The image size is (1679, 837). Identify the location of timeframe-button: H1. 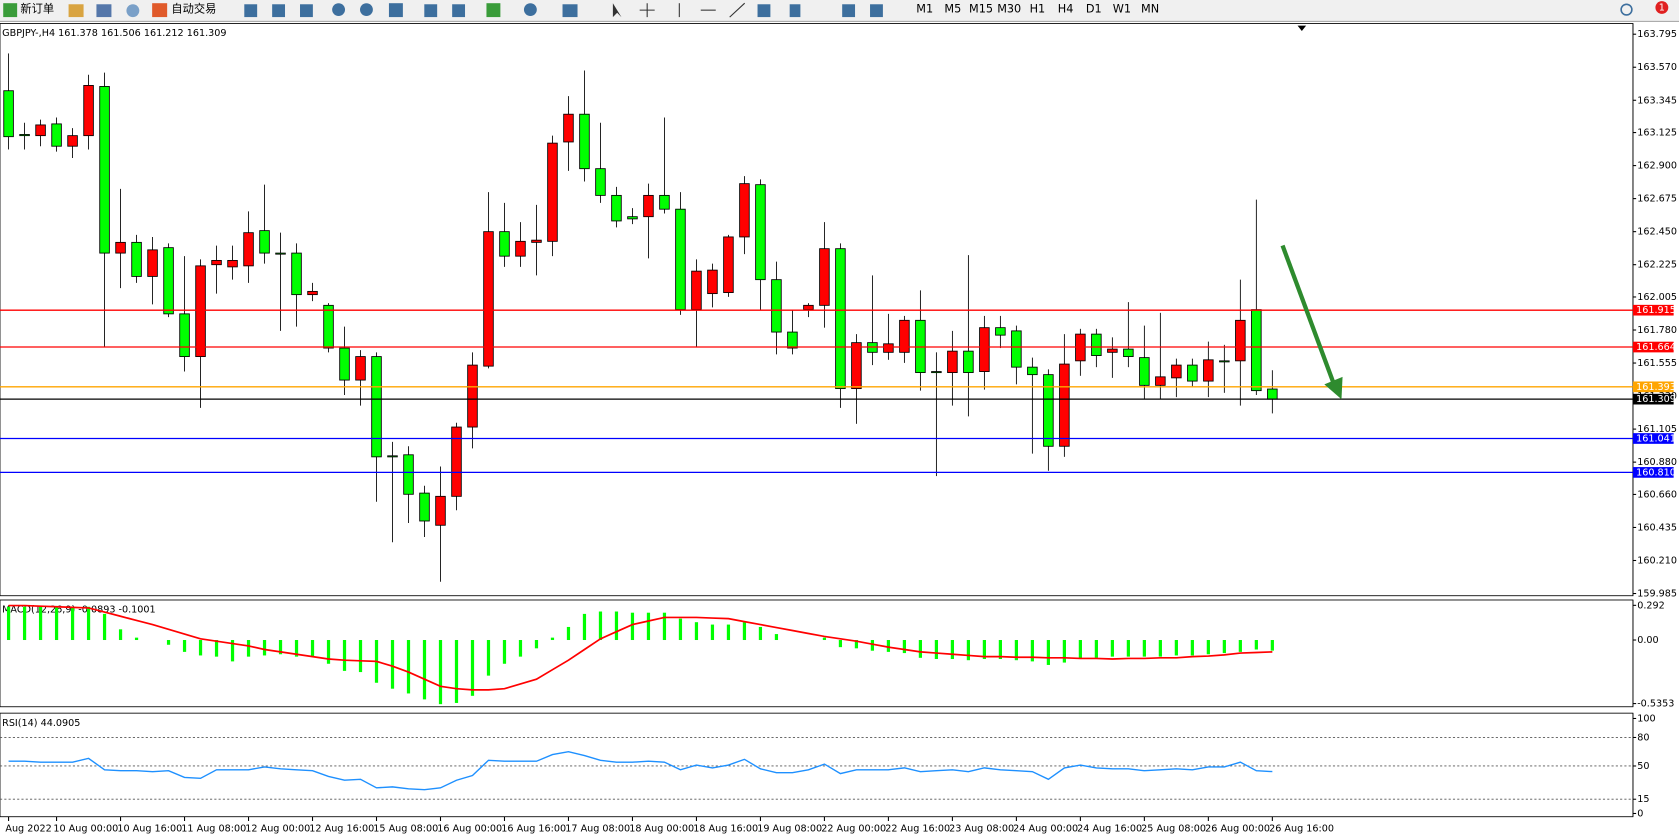
(1038, 9).